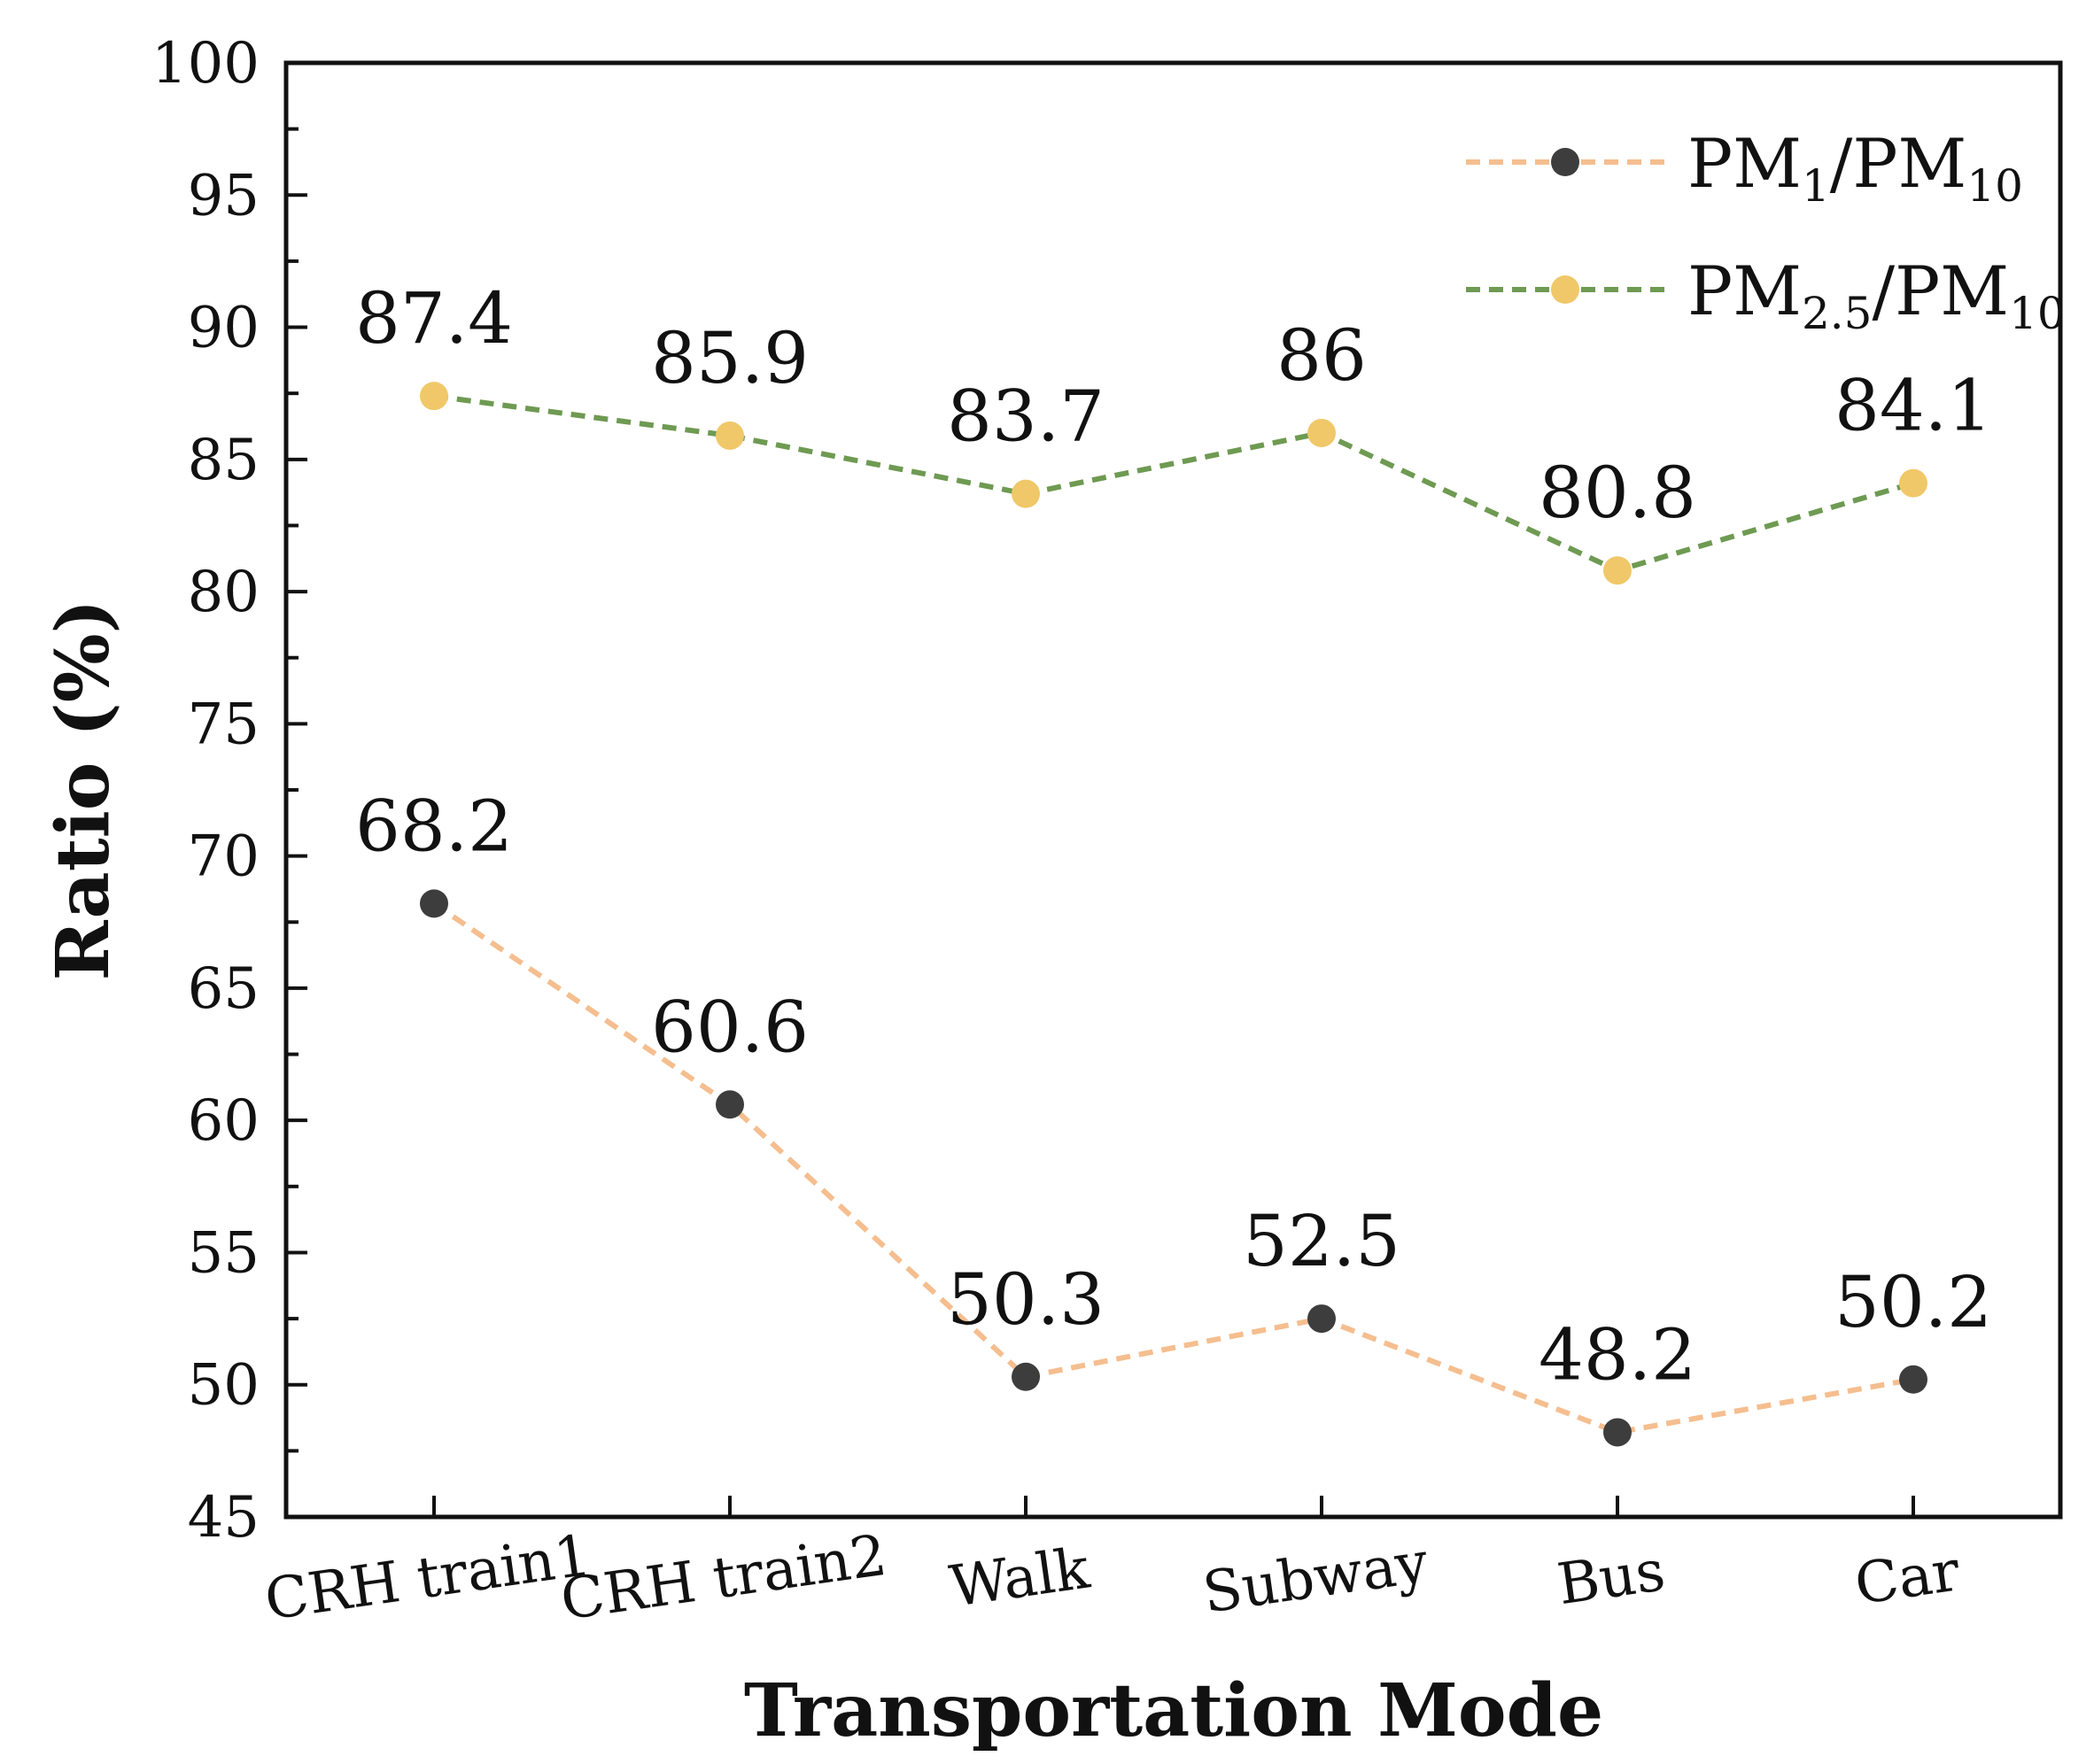  I want to click on data-label: 83.7, so click(1026, 416).